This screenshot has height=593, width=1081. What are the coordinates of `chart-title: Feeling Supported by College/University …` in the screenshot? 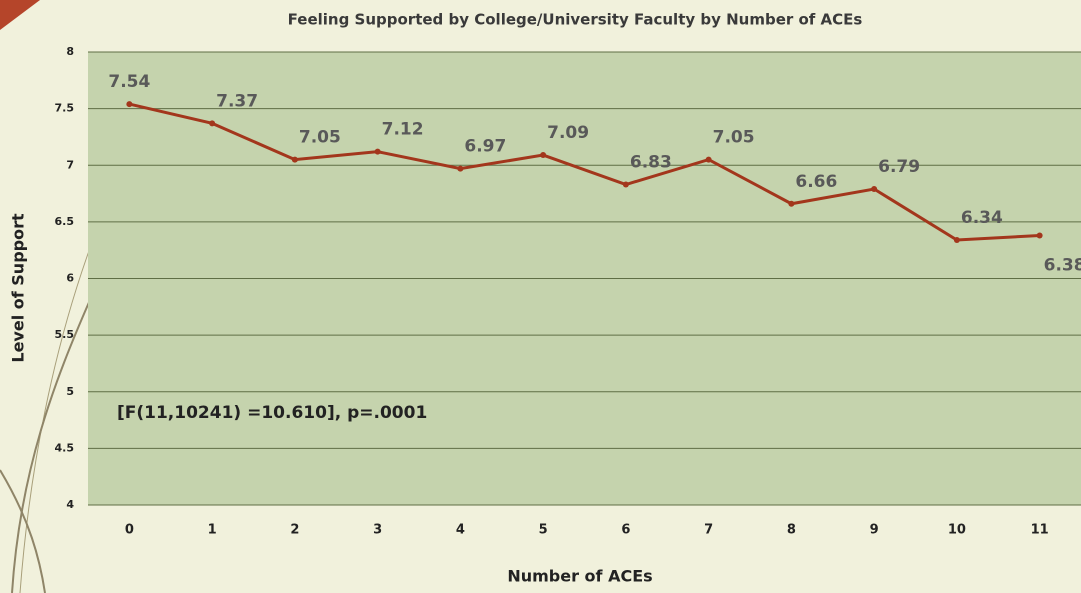 It's located at (575, 20).